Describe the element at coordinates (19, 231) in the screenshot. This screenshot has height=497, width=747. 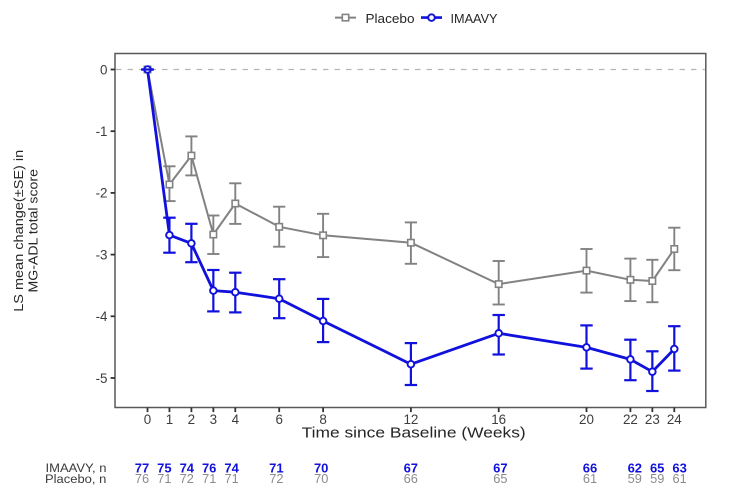
I see `svg-text: LS mean change(±SE) in` at that location.